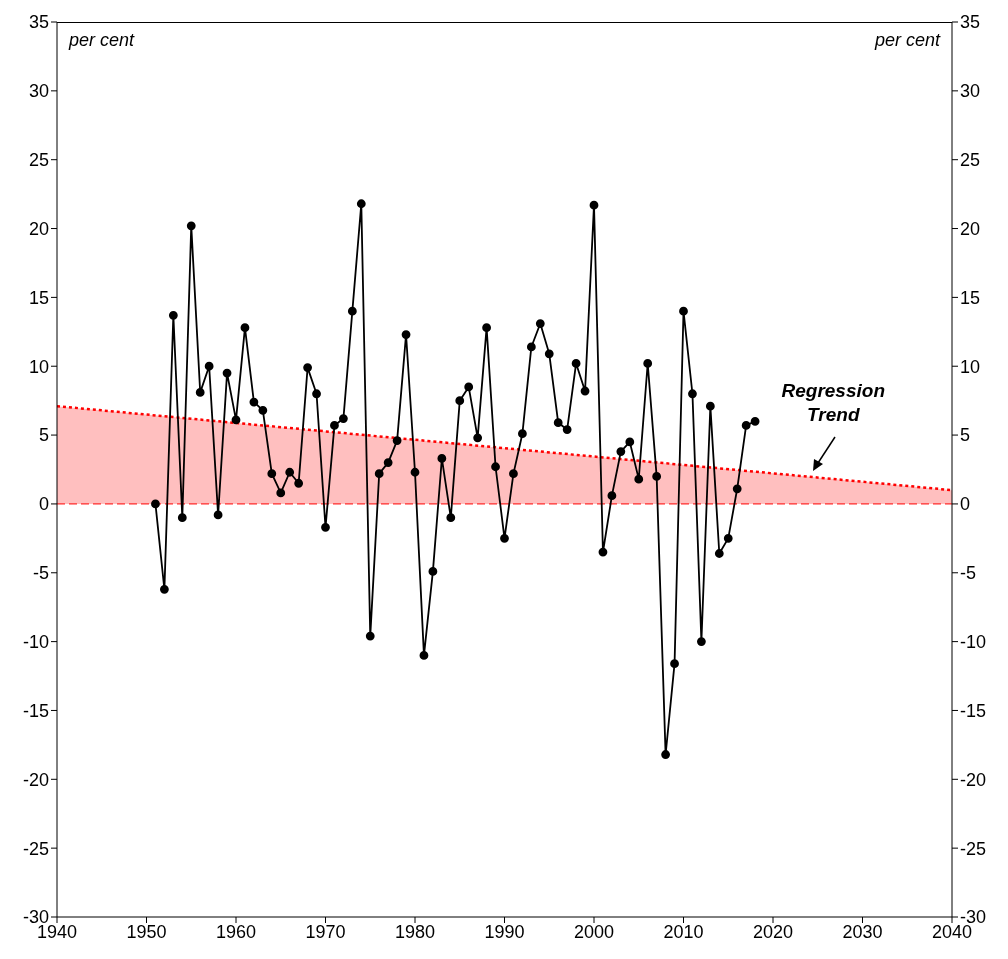 Image resolution: width=1008 pixels, height=959 pixels. What do you see at coordinates (35, 779) in the screenshot?
I see `y-tick-label: -20` at bounding box center [35, 779].